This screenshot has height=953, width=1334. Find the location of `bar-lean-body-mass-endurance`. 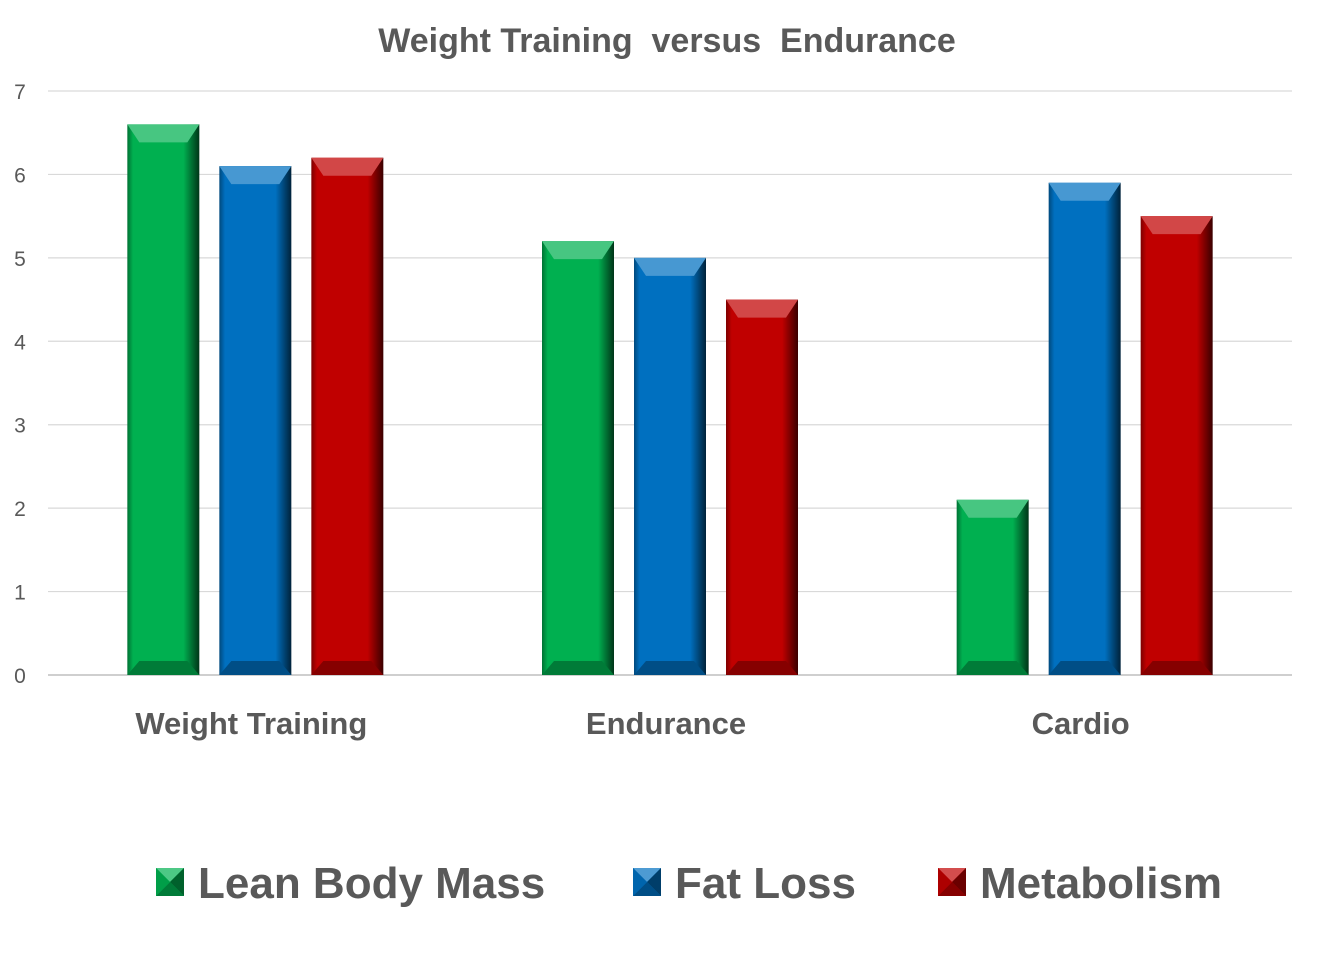

bar-lean-body-mass-endurance is located at coordinates (578, 458).